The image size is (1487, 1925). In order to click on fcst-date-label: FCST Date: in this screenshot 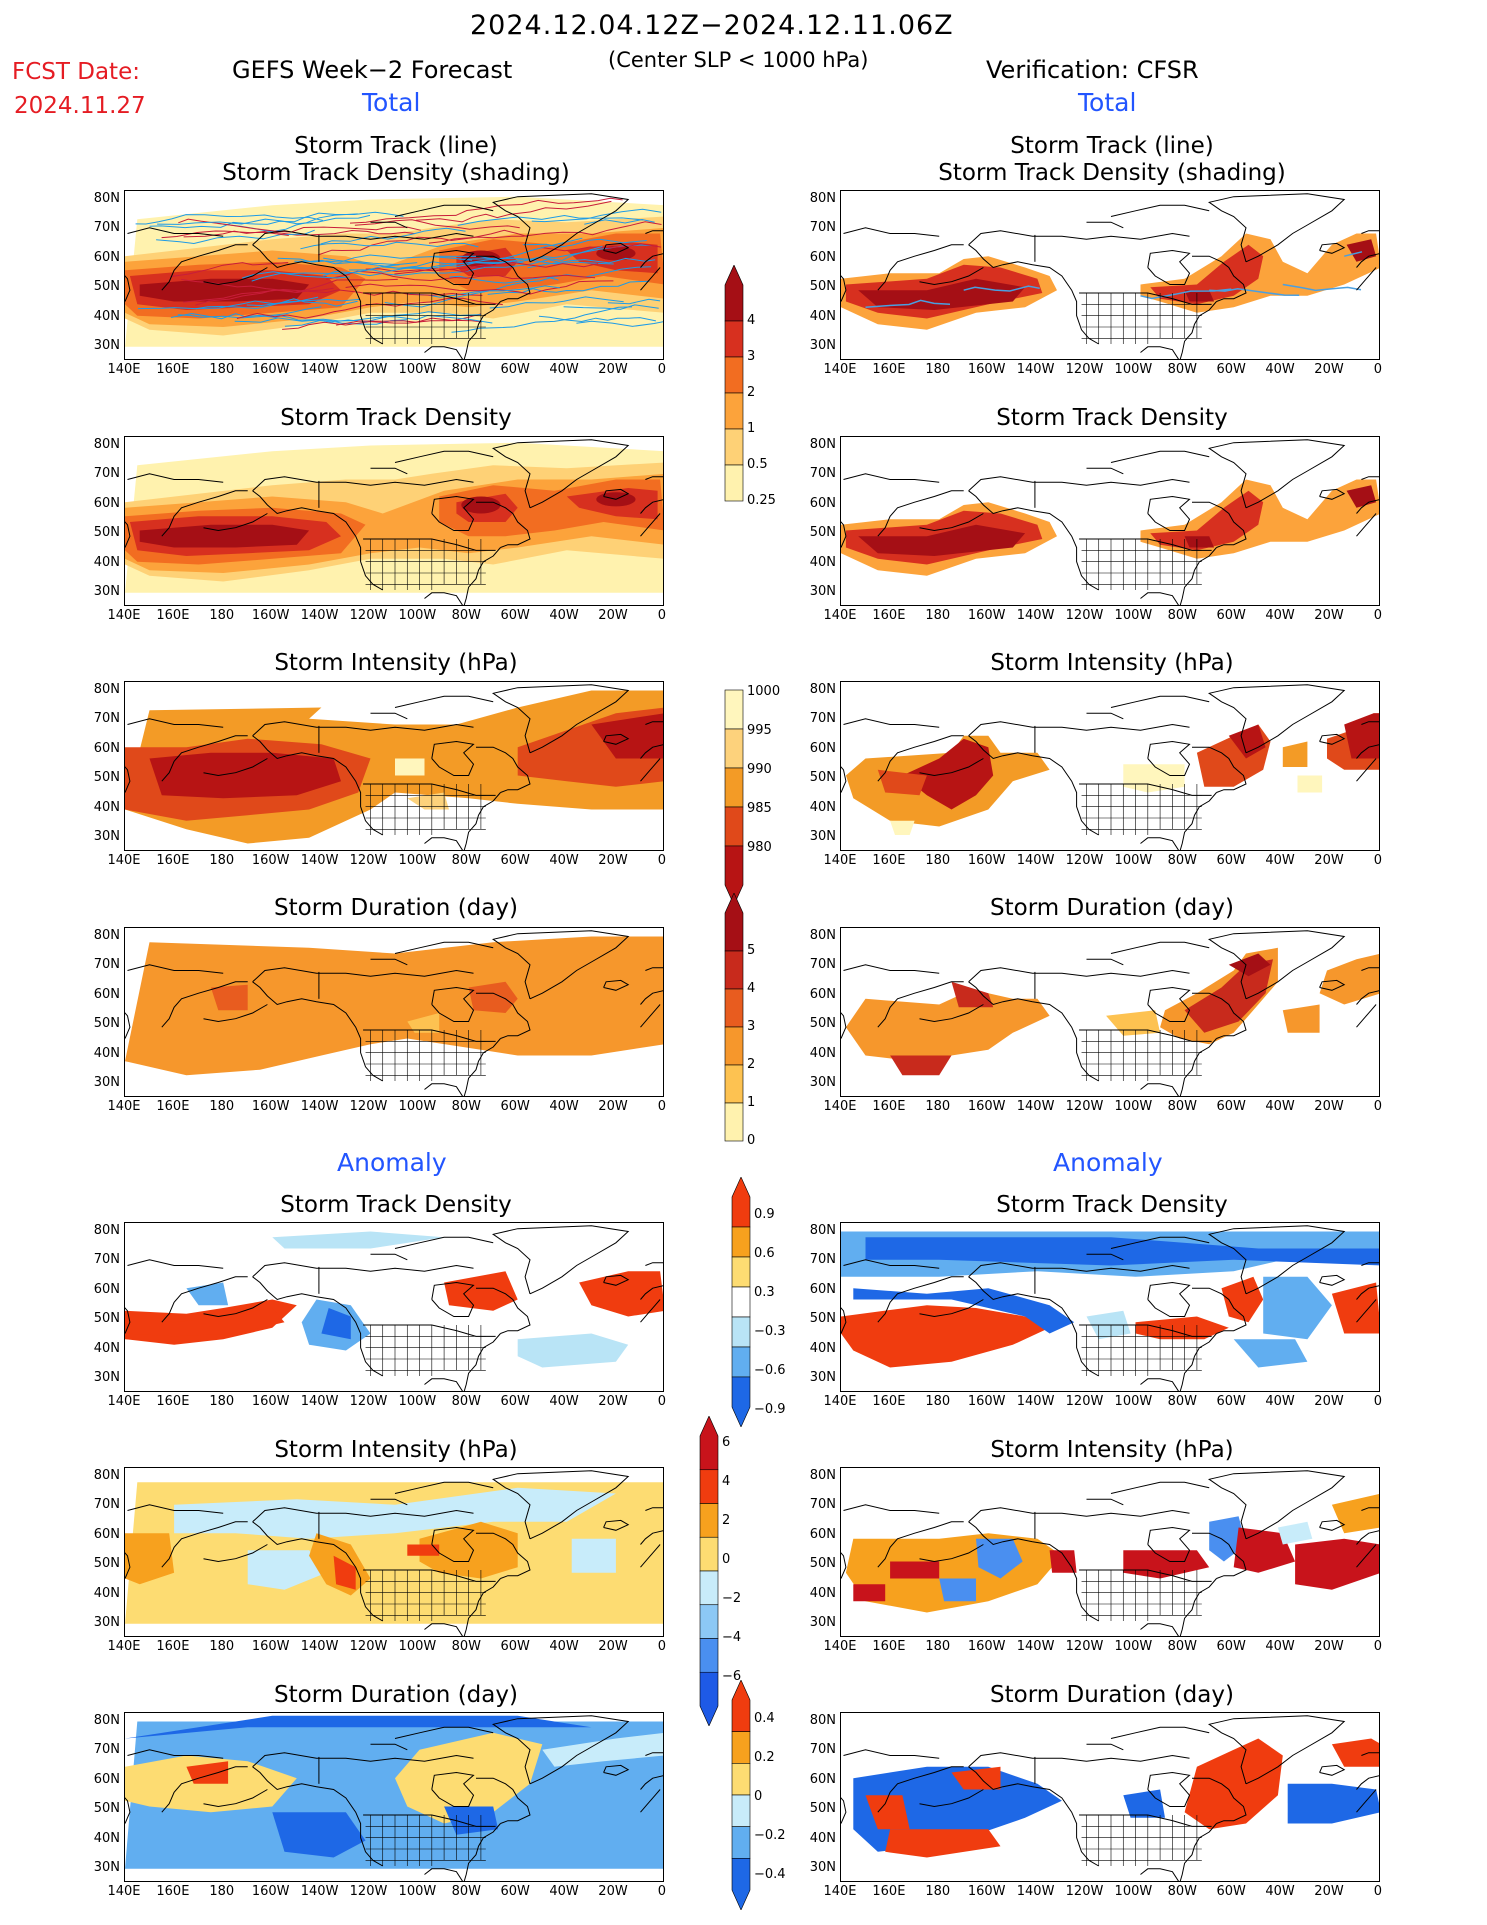, I will do `click(76, 72)`.